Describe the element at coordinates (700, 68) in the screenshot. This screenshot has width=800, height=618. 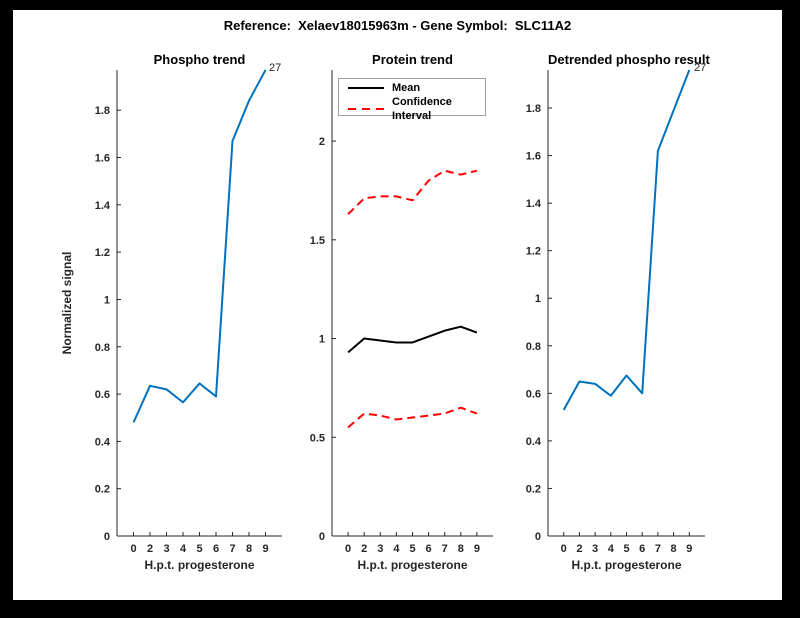
I see `plot3-endpoint-value-label: 27` at that location.